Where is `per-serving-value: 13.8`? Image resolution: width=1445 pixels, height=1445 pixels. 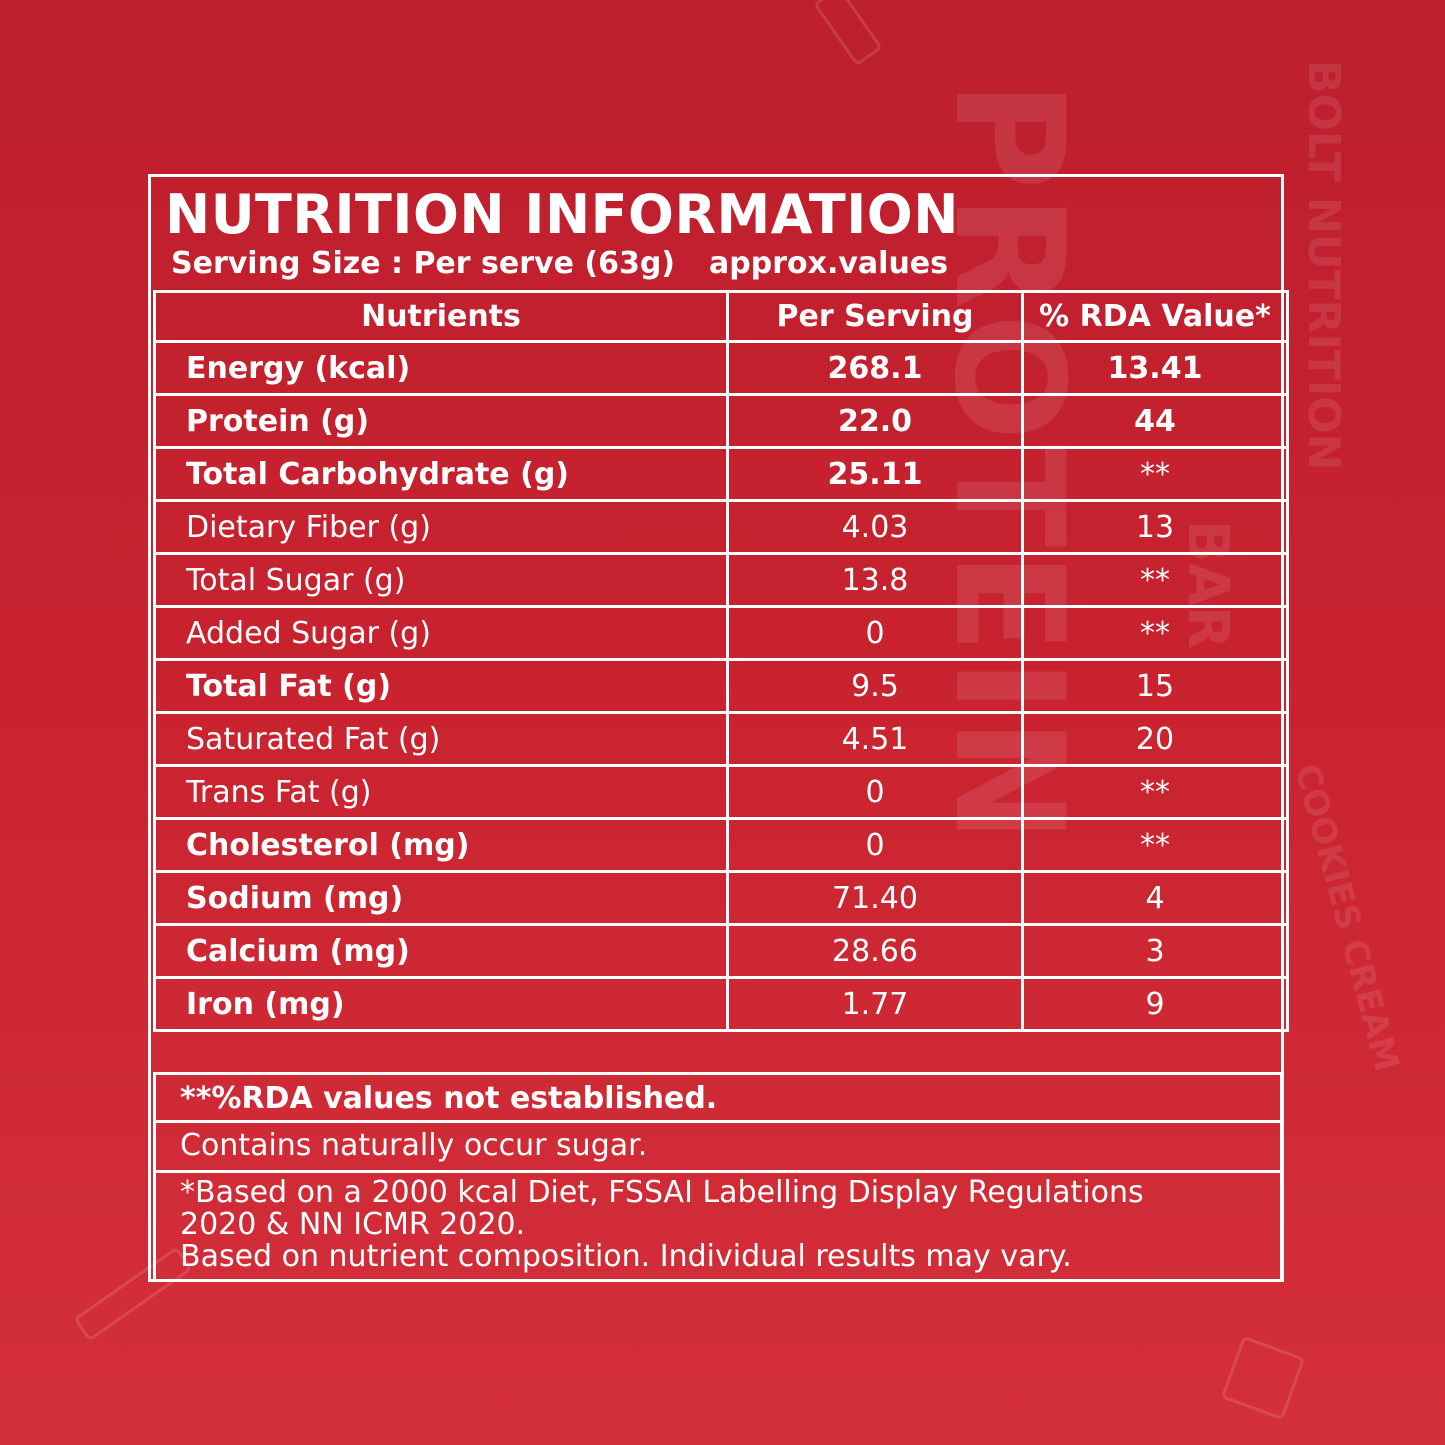 per-serving-value: 13.8 is located at coordinates (875, 580).